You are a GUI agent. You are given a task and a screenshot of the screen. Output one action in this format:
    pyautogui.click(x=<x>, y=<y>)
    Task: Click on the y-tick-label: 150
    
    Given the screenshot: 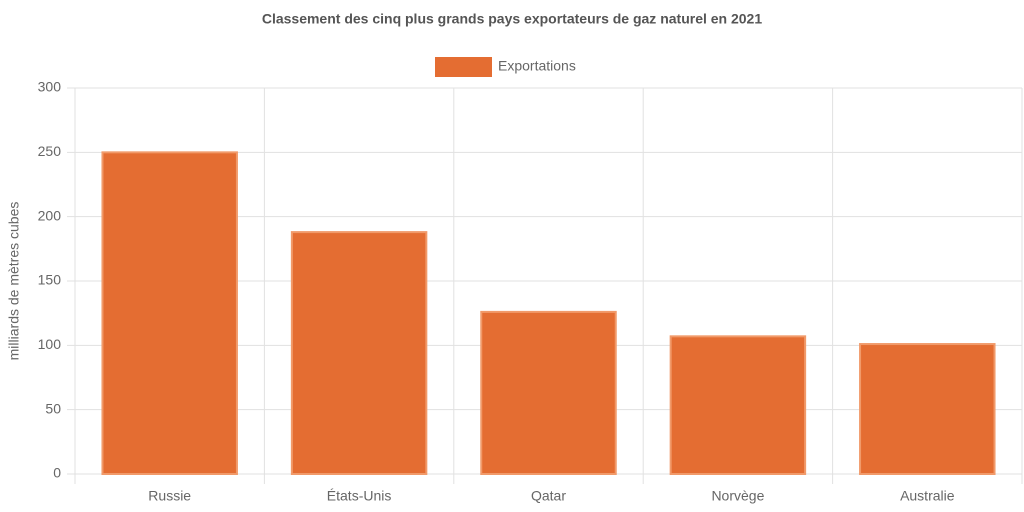 What is the action you would take?
    pyautogui.click(x=50, y=280)
    